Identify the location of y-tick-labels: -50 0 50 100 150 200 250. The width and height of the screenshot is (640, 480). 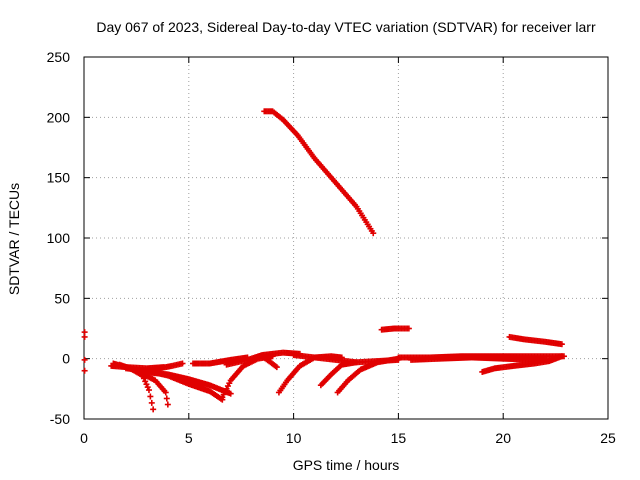
(59, 238).